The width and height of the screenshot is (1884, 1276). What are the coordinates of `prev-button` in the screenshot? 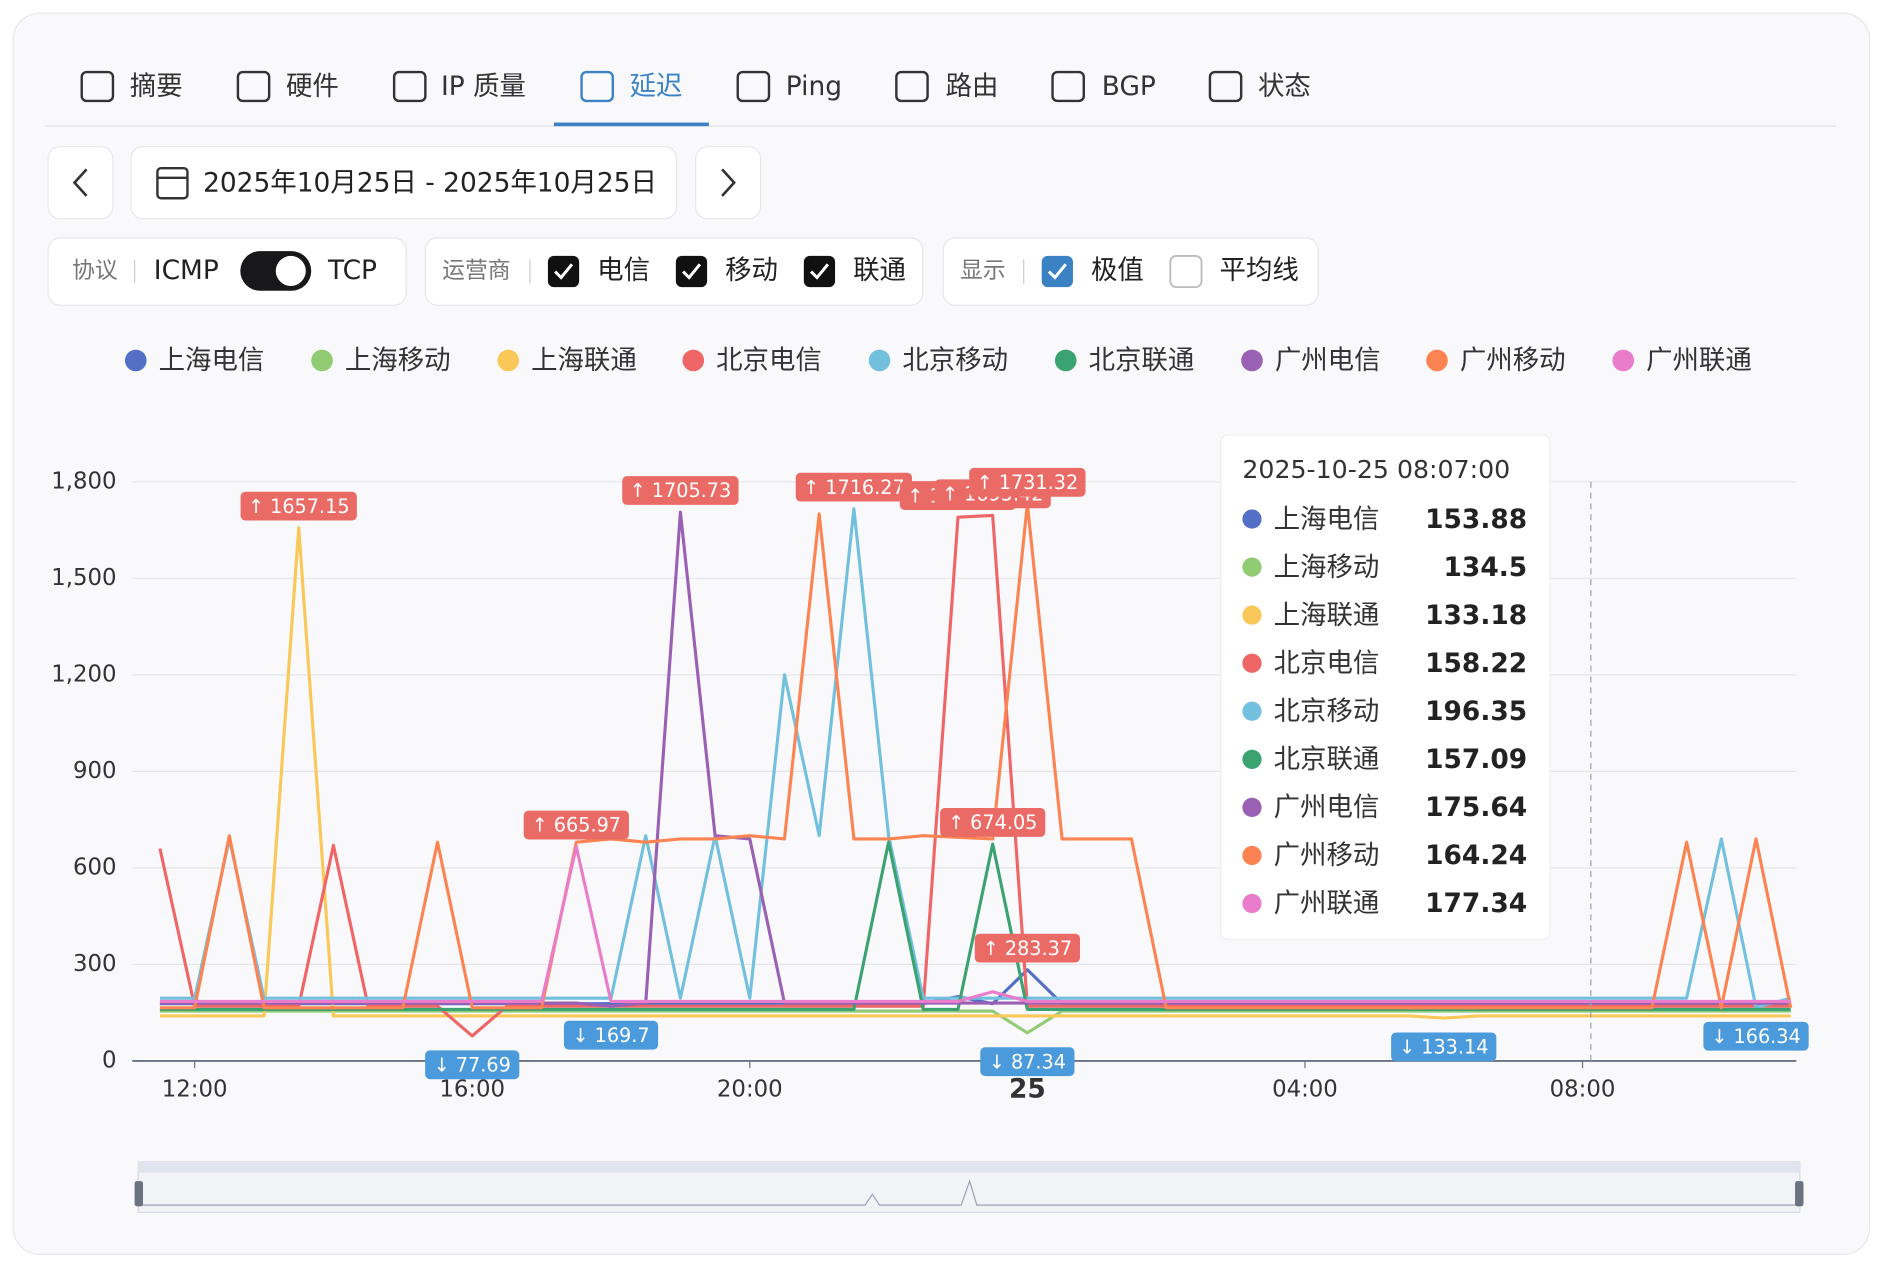 It's located at (80, 182).